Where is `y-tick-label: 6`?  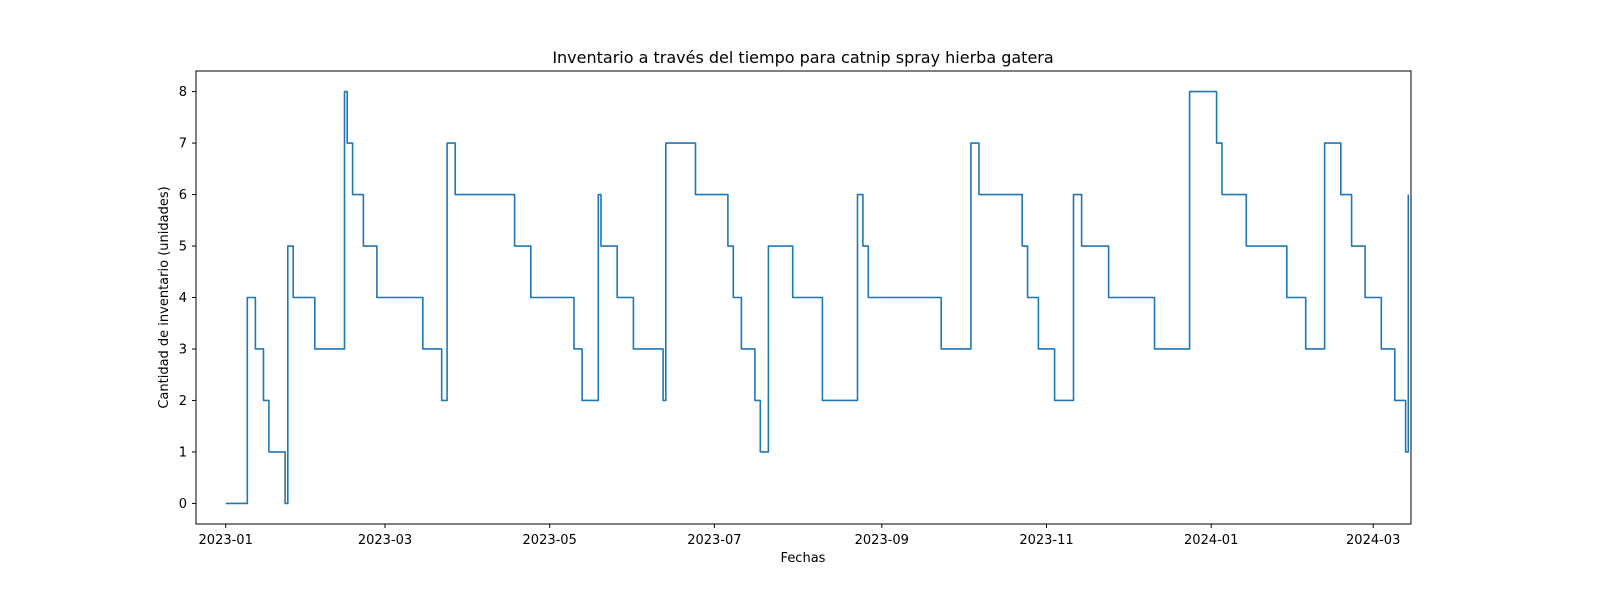
y-tick-label: 6 is located at coordinates (183, 195).